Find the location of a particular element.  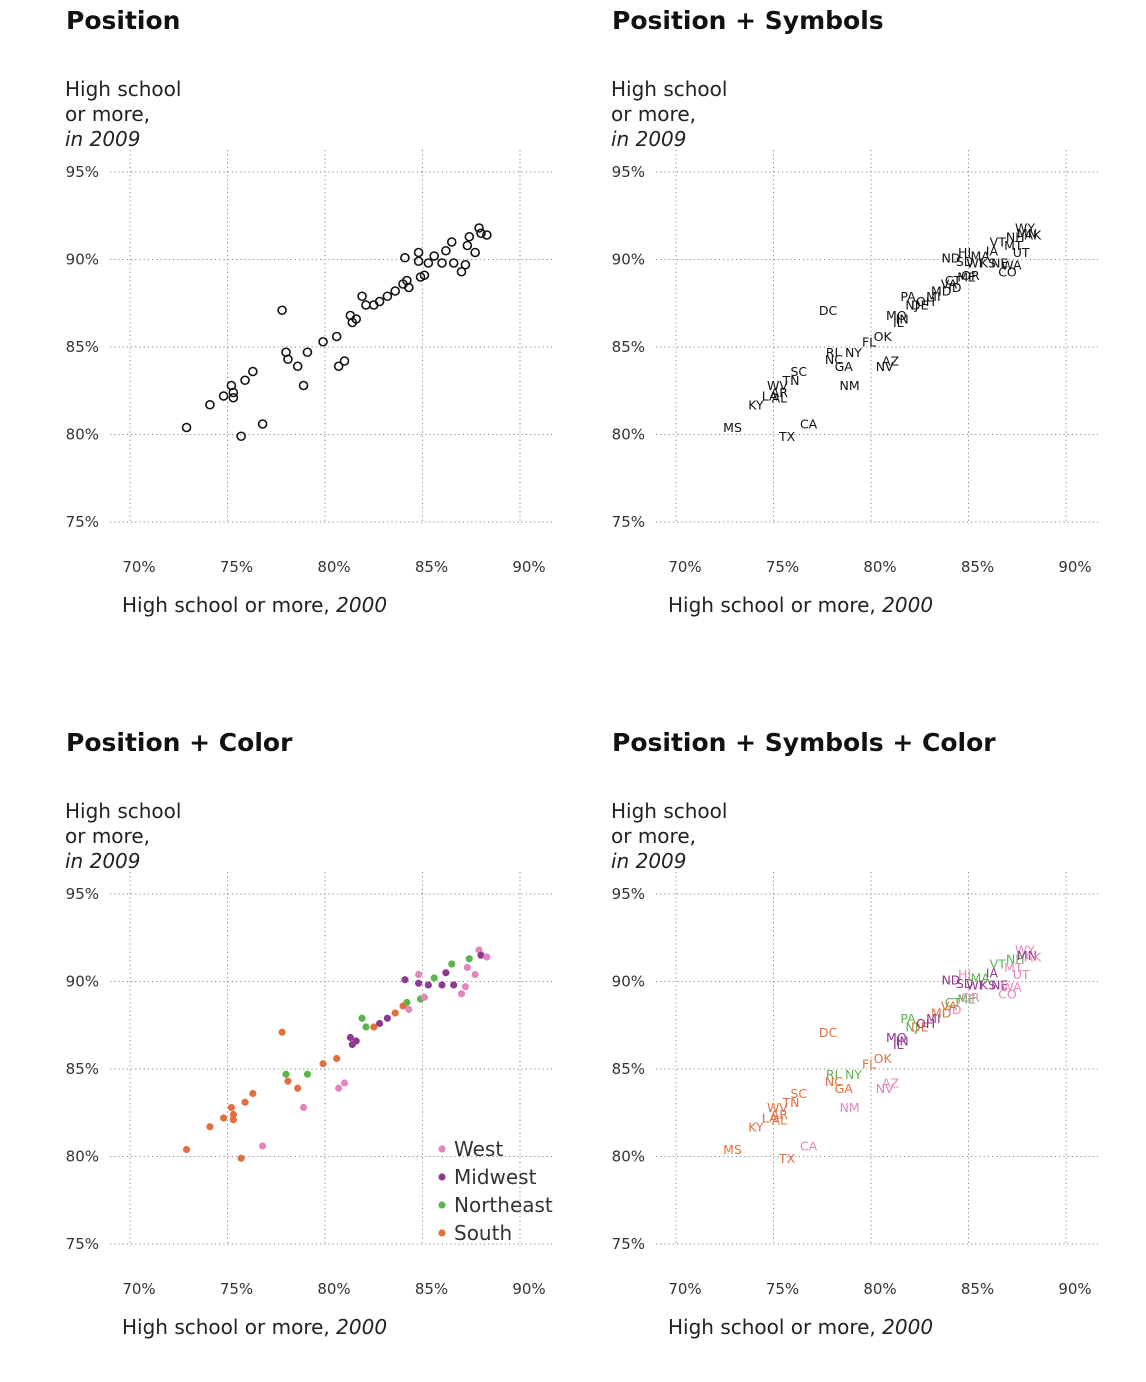

state-label: TX is located at coordinates (787, 1158).